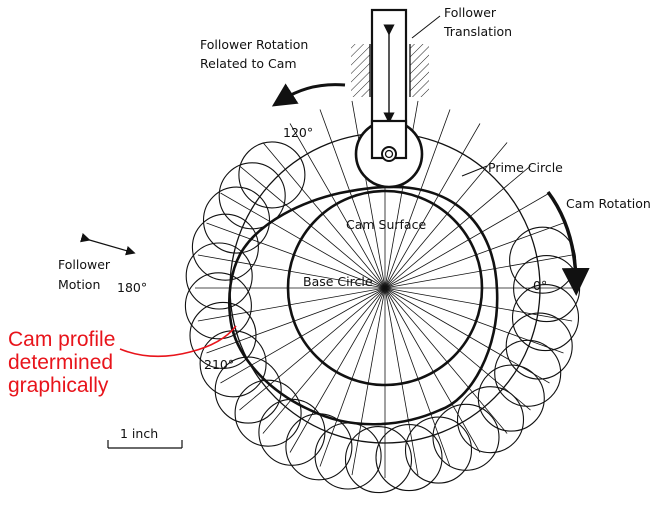 This screenshot has height=518, width=664. I want to click on scale-bar, so click(145, 444).